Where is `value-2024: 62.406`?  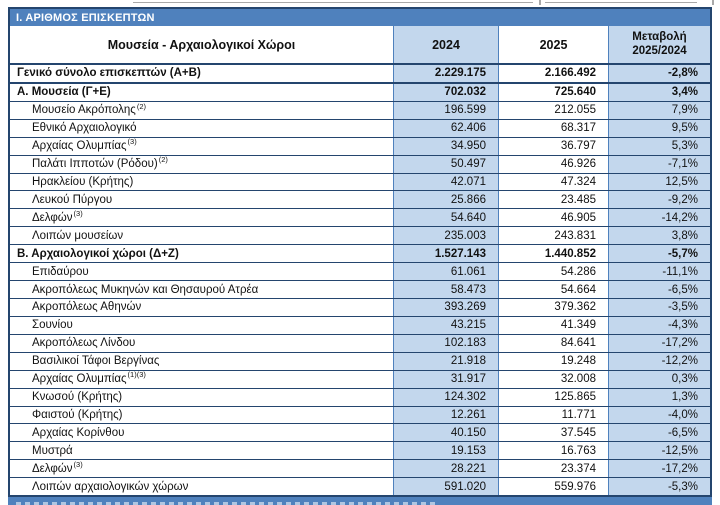 value-2024: 62.406 is located at coordinates (445, 128).